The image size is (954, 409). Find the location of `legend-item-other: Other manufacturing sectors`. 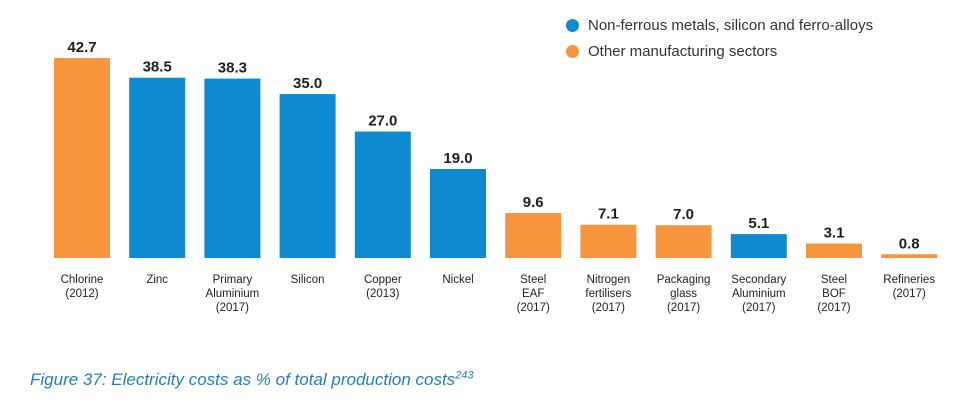

legend-item-other: Other manufacturing sectors is located at coordinates (719, 51).